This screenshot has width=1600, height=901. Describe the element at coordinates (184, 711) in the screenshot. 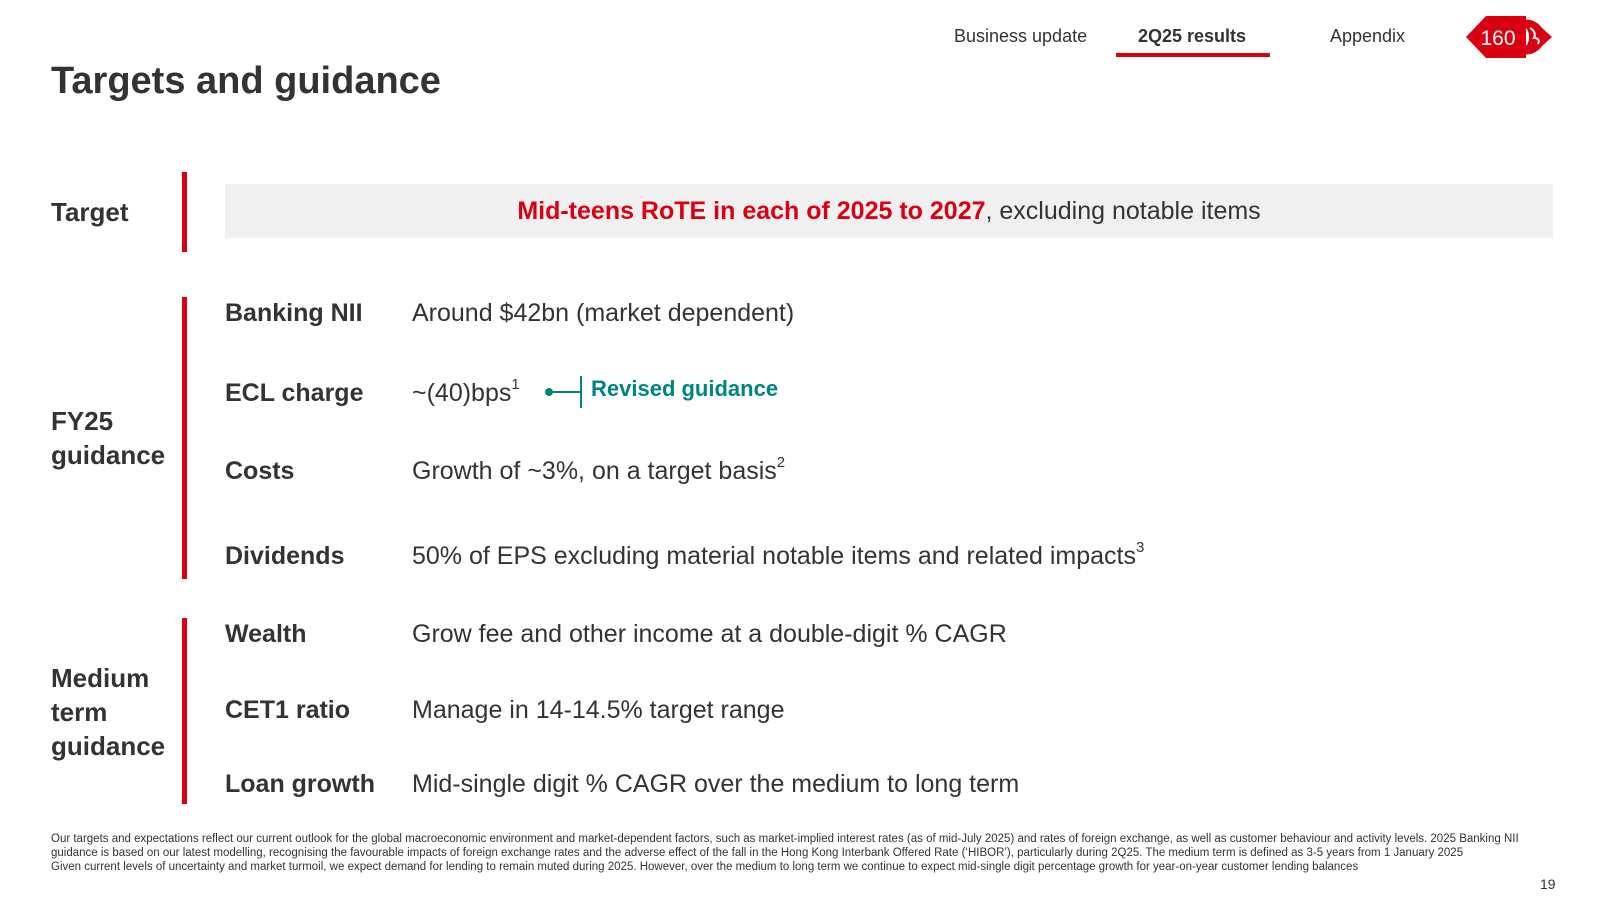

I see `medium-term-red-bar` at that location.